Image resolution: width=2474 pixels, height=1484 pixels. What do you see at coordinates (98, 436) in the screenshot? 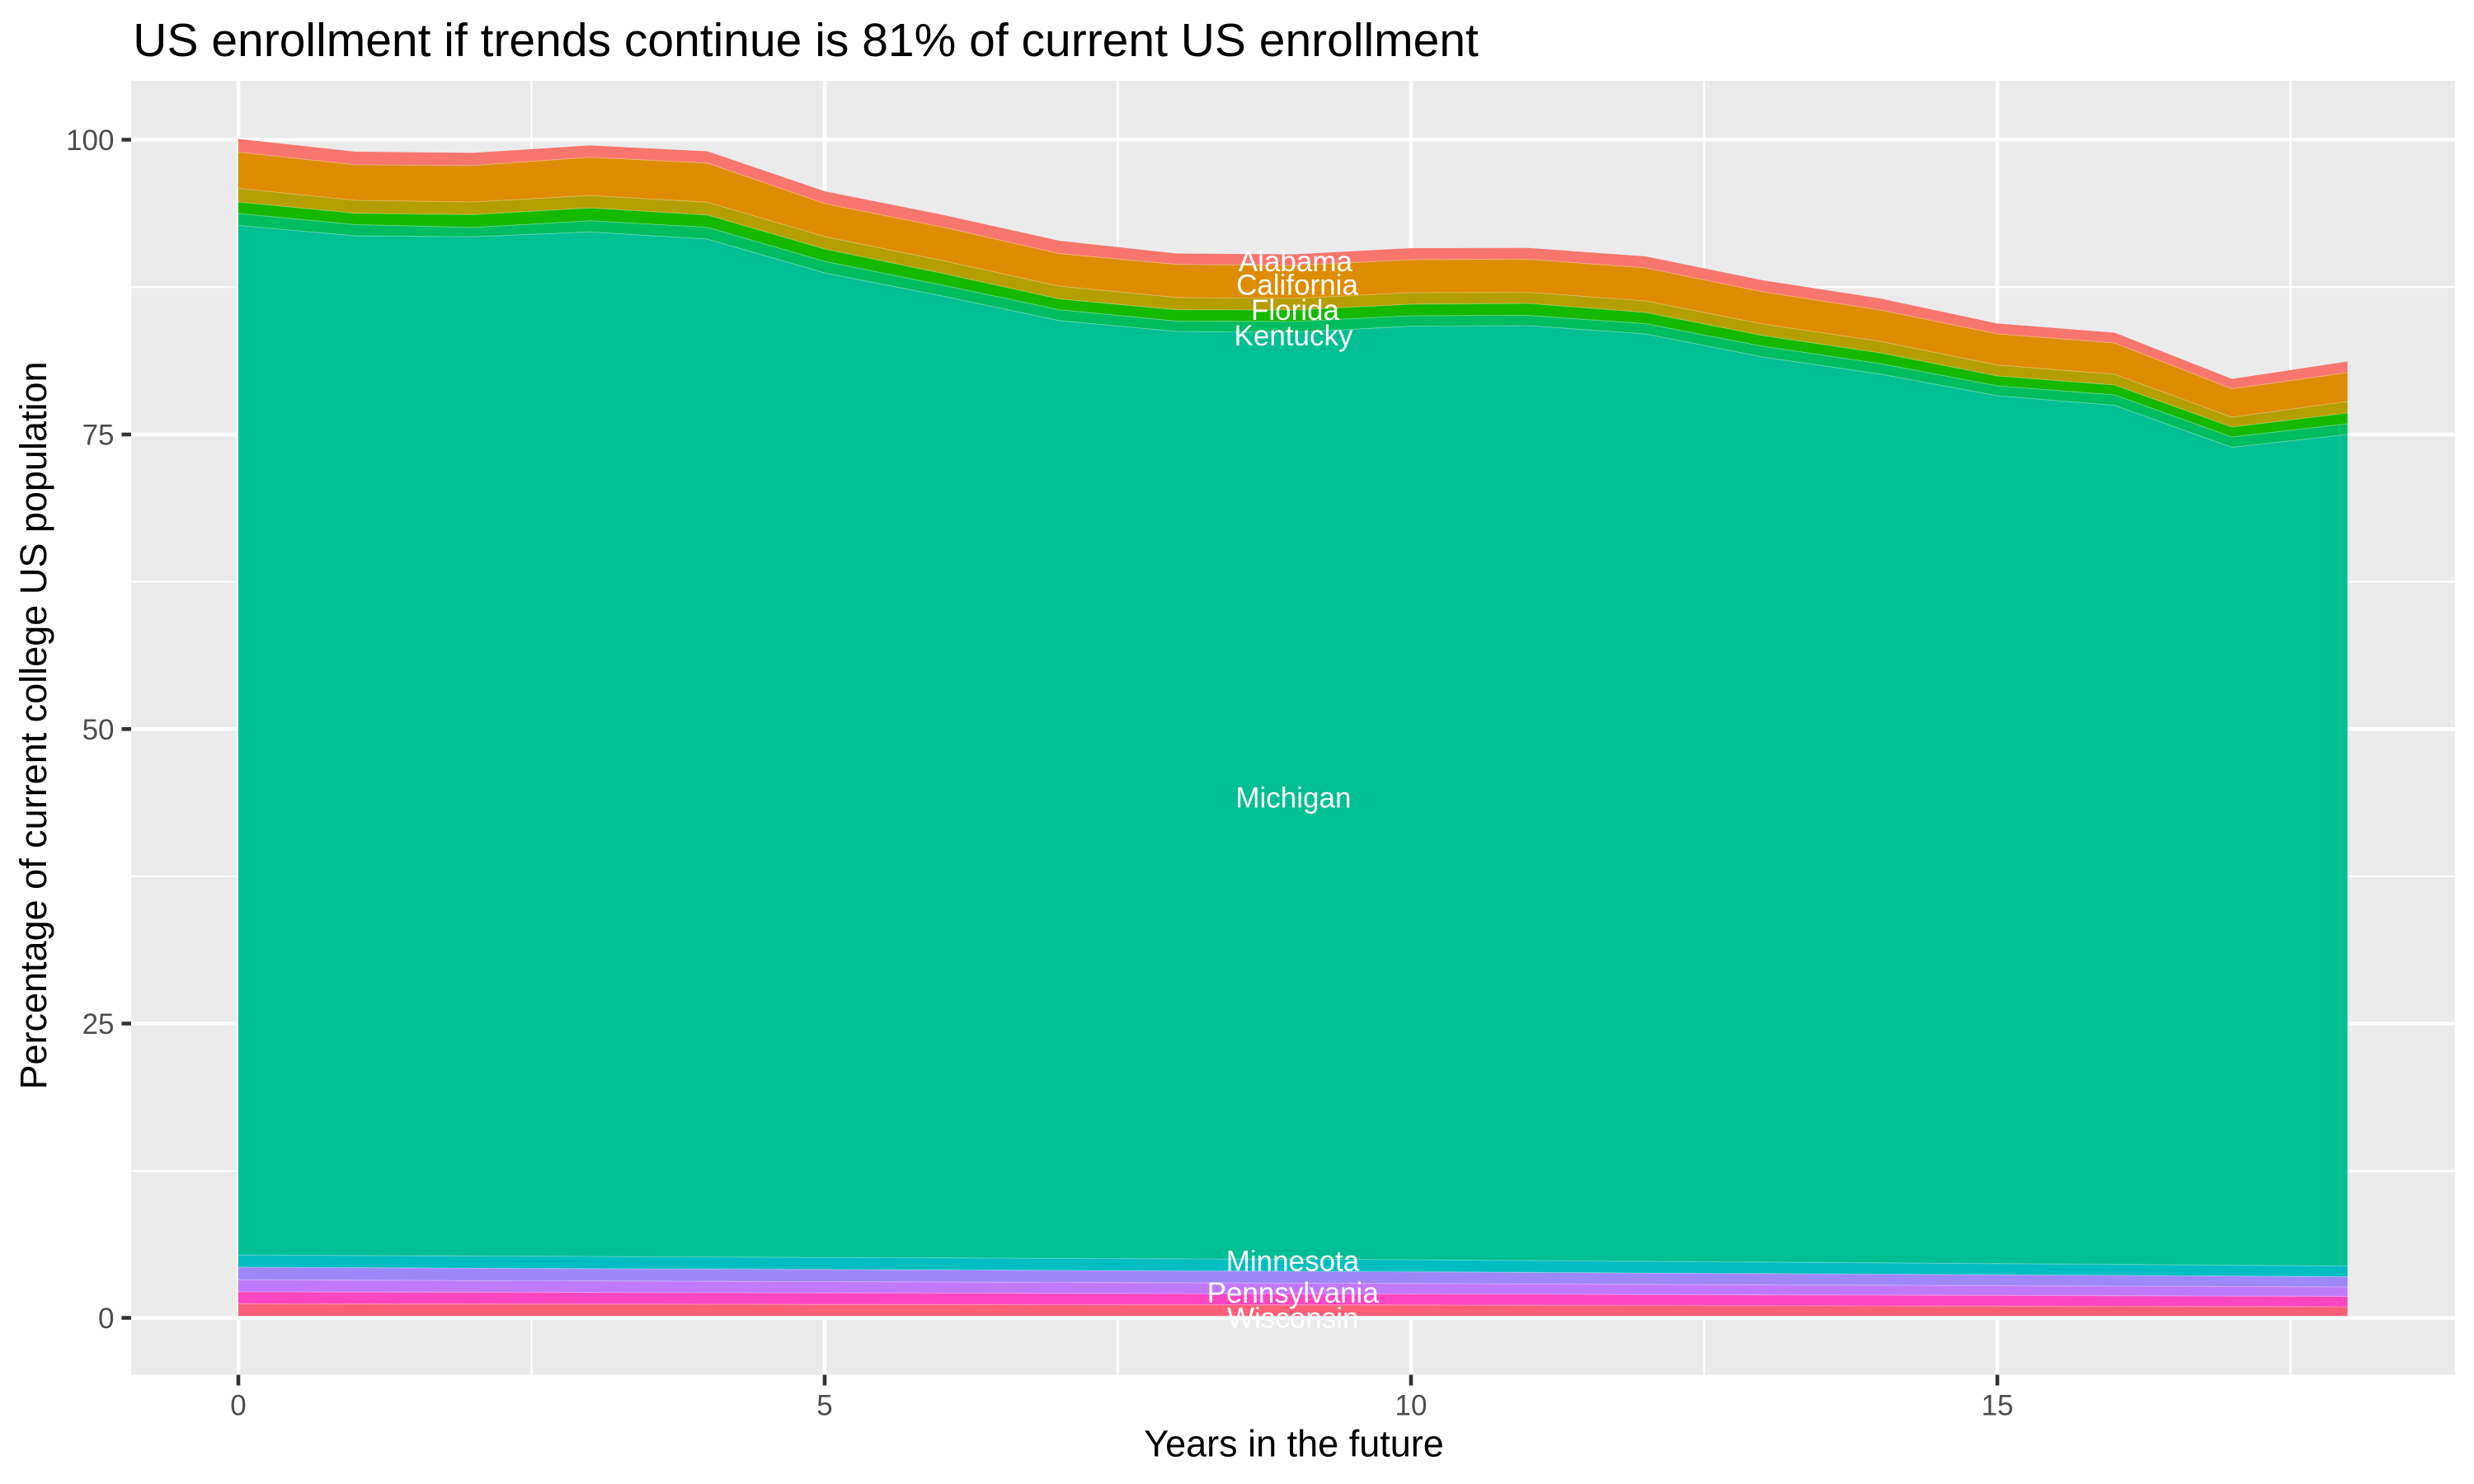
I see `svg-text: 75` at bounding box center [98, 436].